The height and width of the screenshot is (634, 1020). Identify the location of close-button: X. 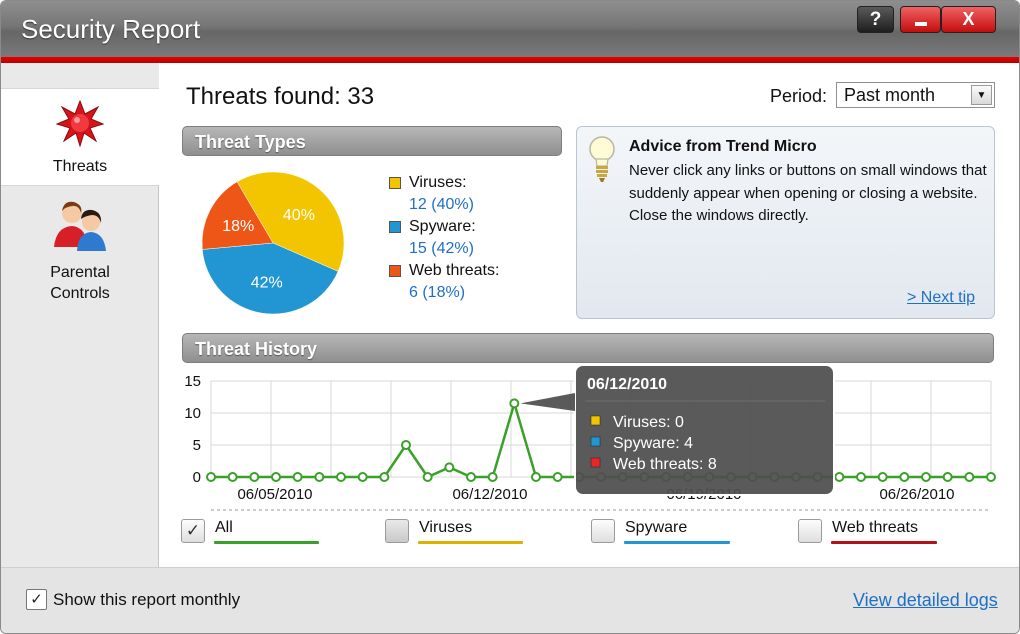
(968, 19).